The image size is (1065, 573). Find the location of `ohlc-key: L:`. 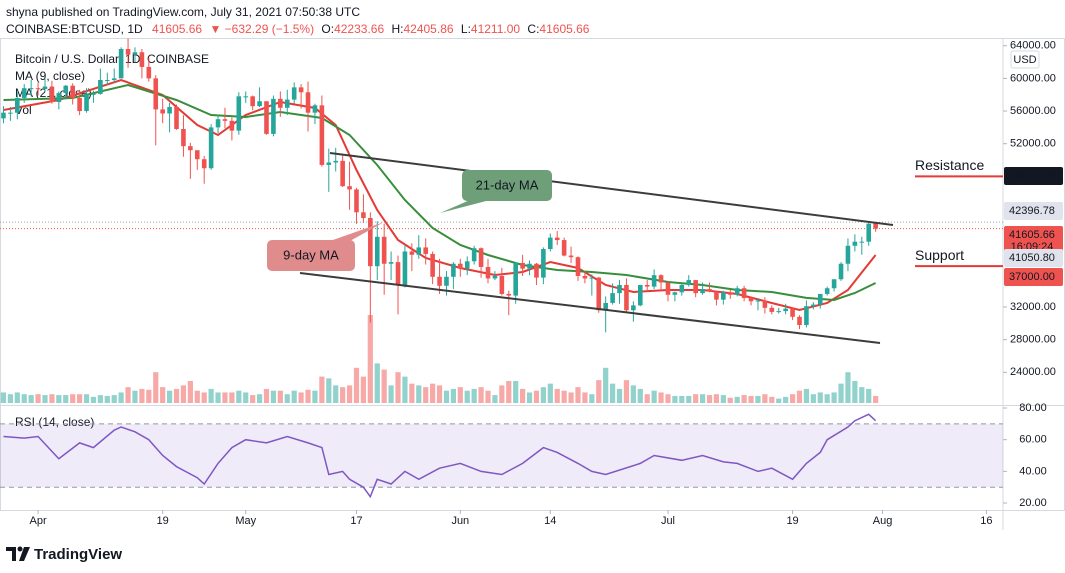

ohlc-key: L: is located at coordinates (466, 29).